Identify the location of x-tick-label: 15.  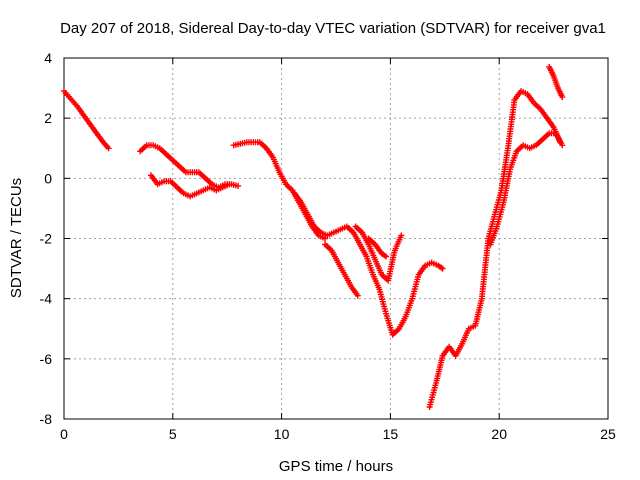
(391, 434).